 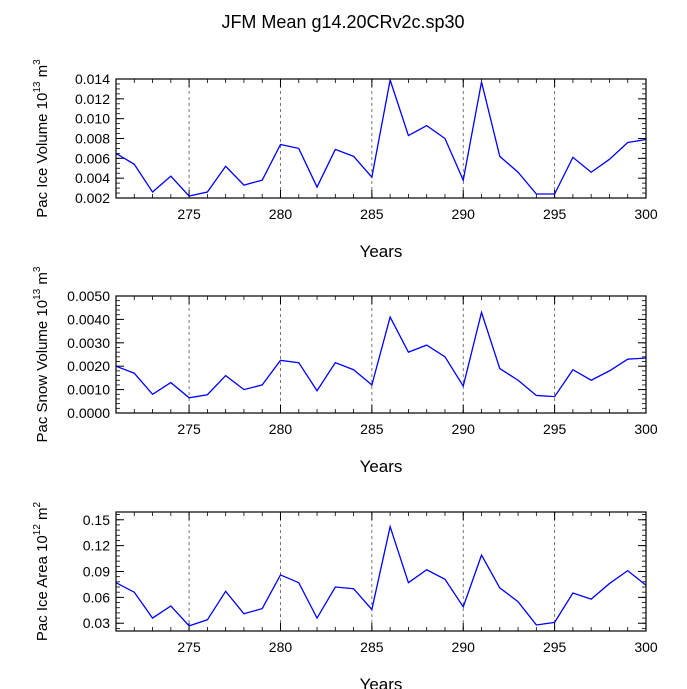 I want to click on y-tick-label: 0.12, so click(x=96, y=546).